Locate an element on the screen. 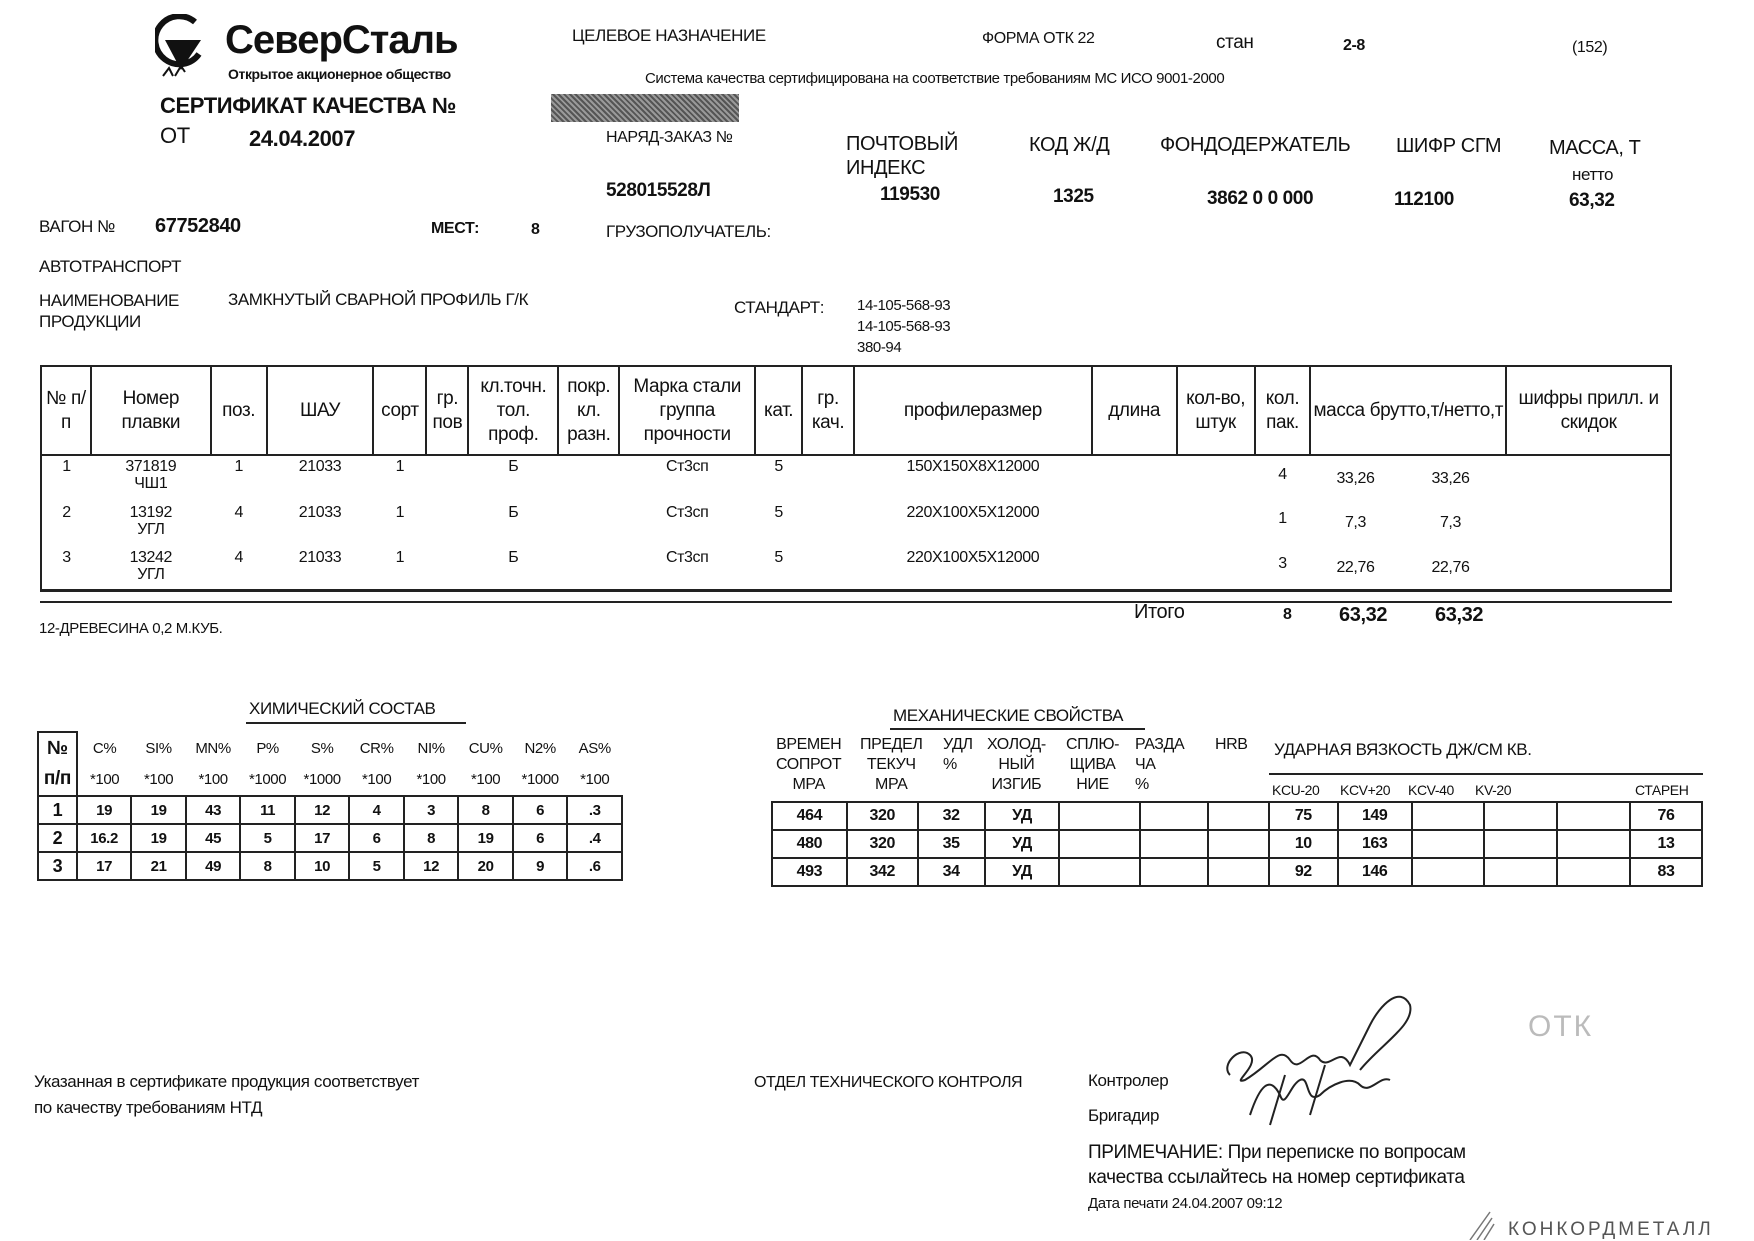 The image size is (1754, 1241). otk-stamp: ОТК is located at coordinates (1561, 1026).